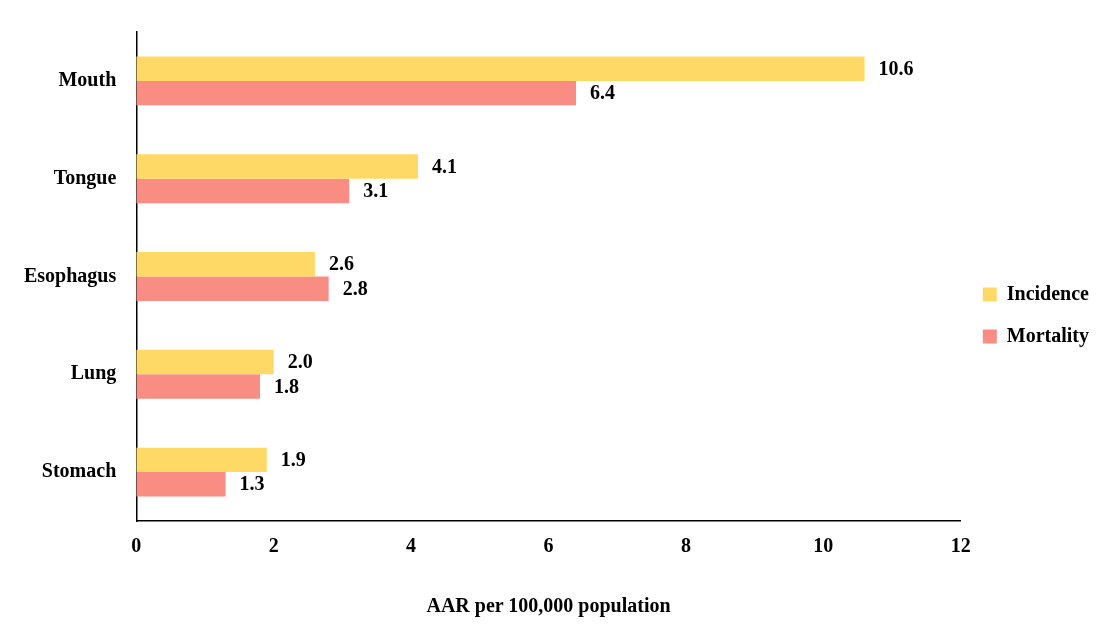 This screenshot has width=1099, height=627. I want to click on legend-label: Mortality, so click(1047, 335).